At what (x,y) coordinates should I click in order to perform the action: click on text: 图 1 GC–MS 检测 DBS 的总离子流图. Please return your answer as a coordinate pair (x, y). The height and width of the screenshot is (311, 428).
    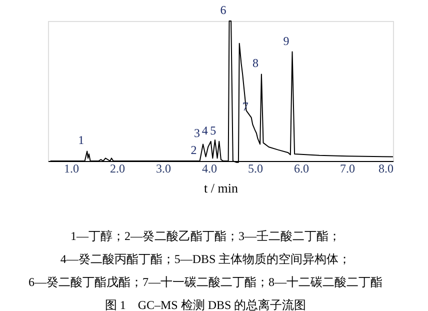
    Looking at the image, I should click on (205, 304).